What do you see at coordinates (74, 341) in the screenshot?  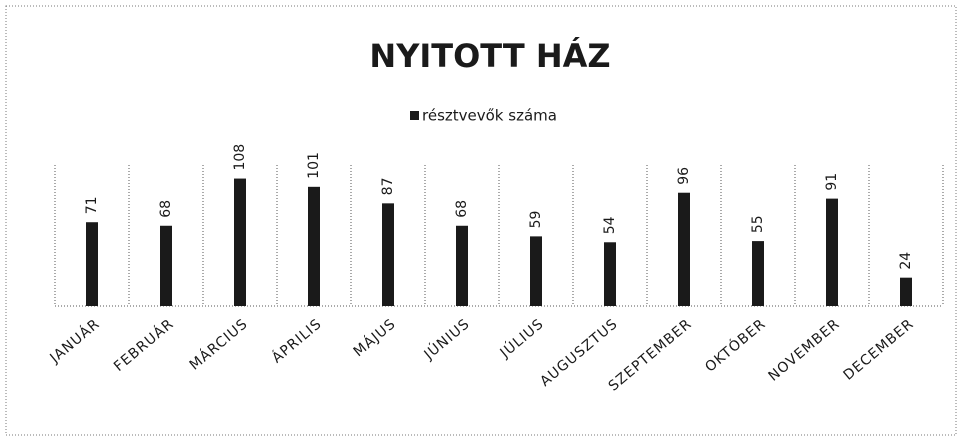 I see `x-tick-label: JANUÁR` at bounding box center [74, 341].